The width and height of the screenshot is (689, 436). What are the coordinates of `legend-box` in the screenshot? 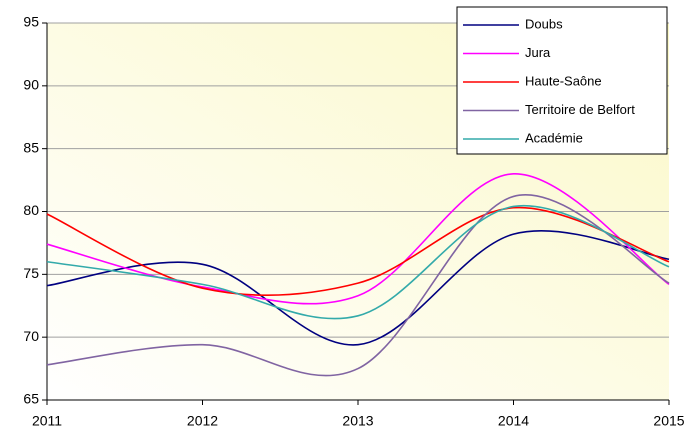 It's located at (562, 80).